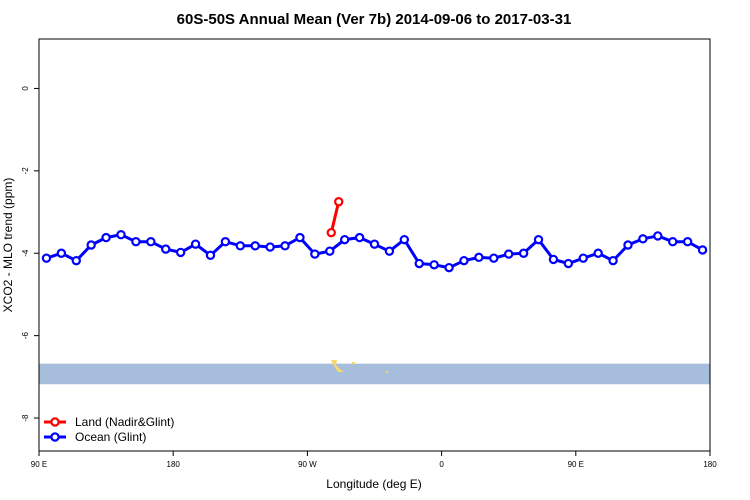 Image resolution: width=750 pixels, height=500 pixels. What do you see at coordinates (25, 88) in the screenshot?
I see `y-tick-label: 0` at bounding box center [25, 88].